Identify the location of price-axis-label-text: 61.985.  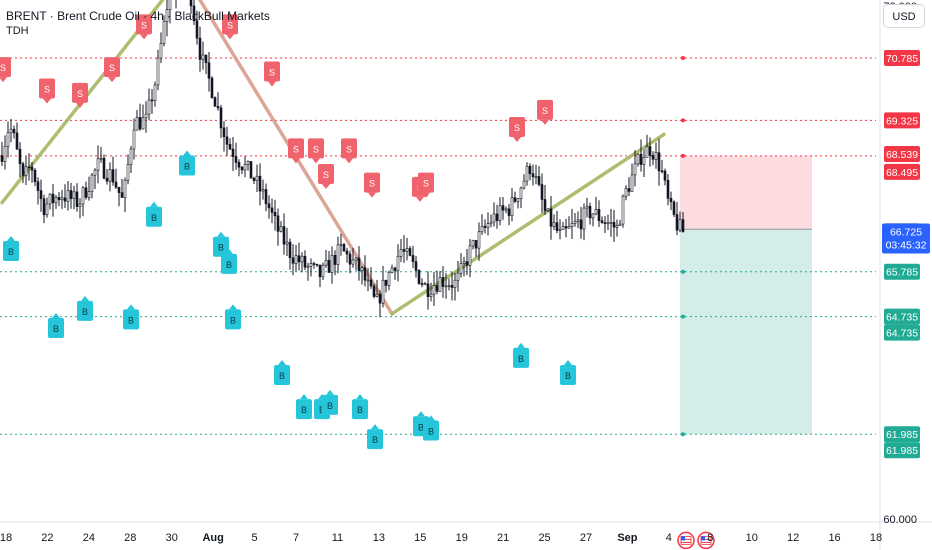
(902, 435).